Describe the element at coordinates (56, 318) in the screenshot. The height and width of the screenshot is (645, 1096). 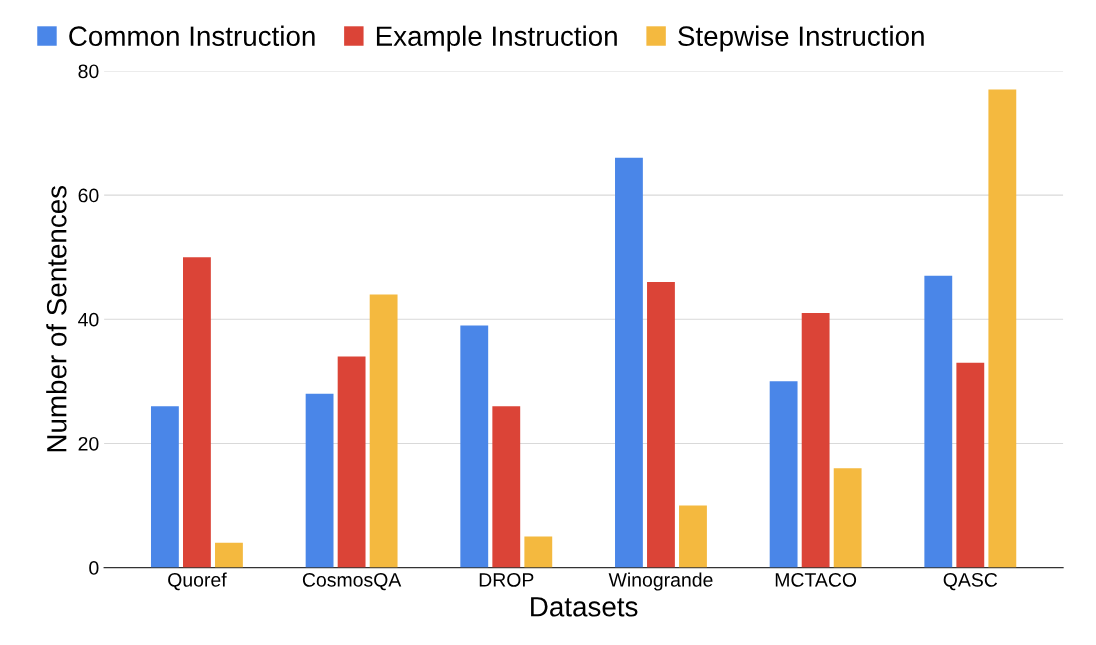
I see `y-axis-title: Number of Sentences` at that location.